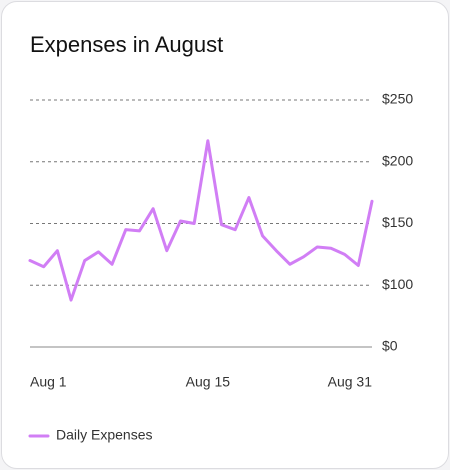 This screenshot has height=470, width=450. Describe the element at coordinates (208, 382) in the screenshot. I see `x-tick-label: Aug 15` at that location.